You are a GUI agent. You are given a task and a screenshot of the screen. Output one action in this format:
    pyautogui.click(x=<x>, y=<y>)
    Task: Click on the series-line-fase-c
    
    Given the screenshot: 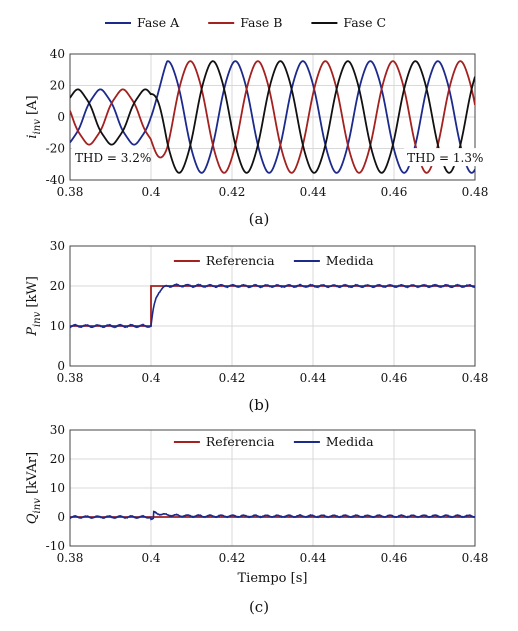 What is the action you would take?
    pyautogui.click(x=272, y=117)
    